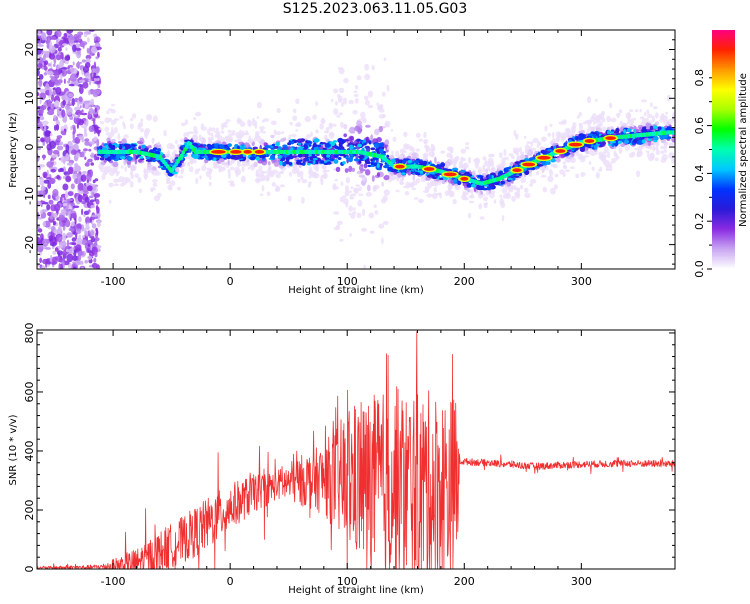 The height and width of the screenshot is (604, 750). What do you see at coordinates (699, 78) in the screenshot?
I see `colorbar-tick-label: 0.8` at bounding box center [699, 78].